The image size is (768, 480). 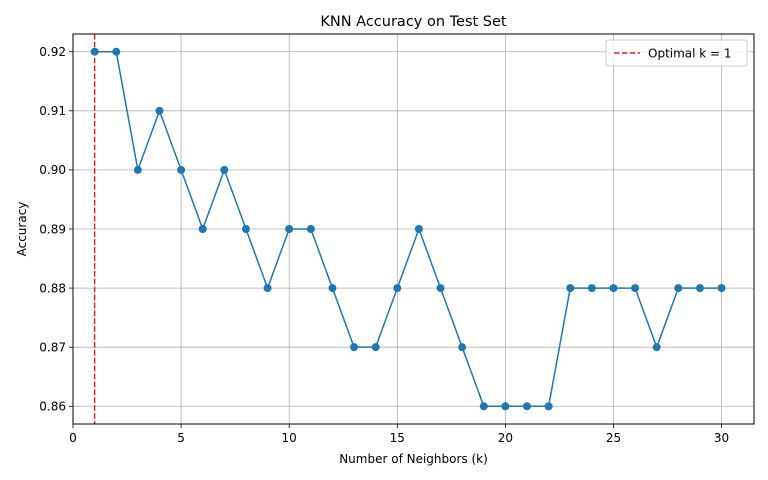 What do you see at coordinates (690, 53) in the screenshot?
I see `legend-entry-label: Optimal k = 1` at bounding box center [690, 53].